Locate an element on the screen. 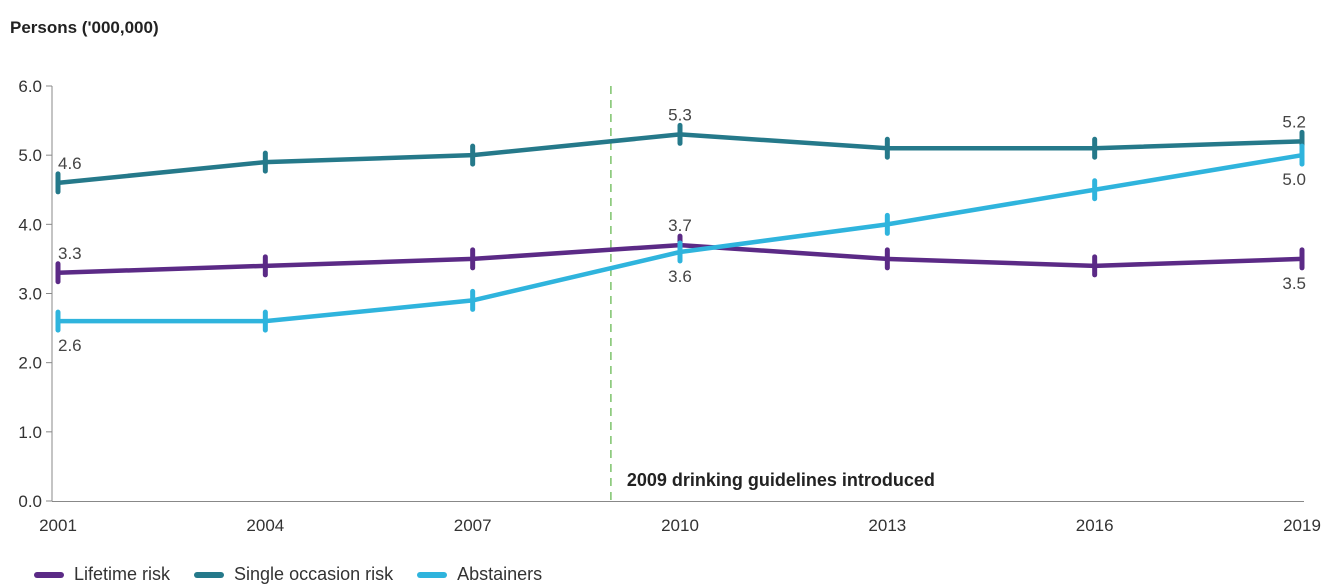  legend-label: Abstainers is located at coordinates (500, 574).